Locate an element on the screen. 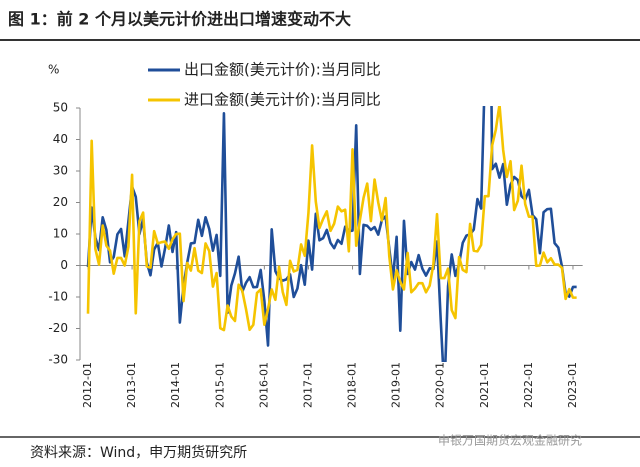 This screenshot has height=467, width=640. source: 资料来源：Wind，申万期货研究所 is located at coordinates (138, 452).